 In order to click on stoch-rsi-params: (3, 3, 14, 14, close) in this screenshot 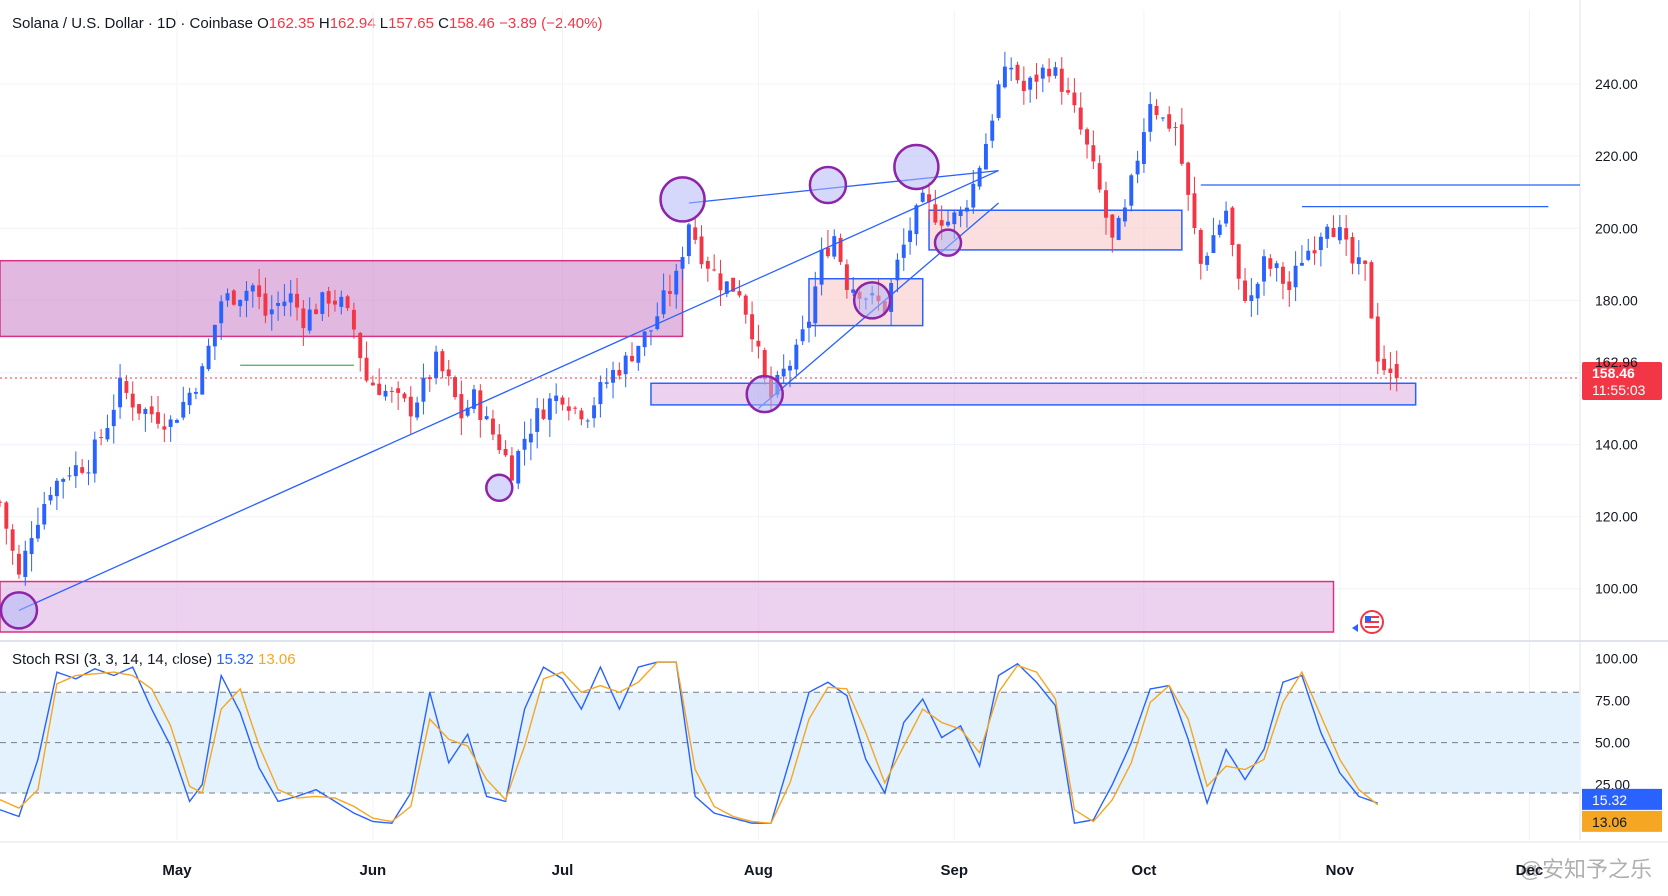, I will do `click(148, 659)`.